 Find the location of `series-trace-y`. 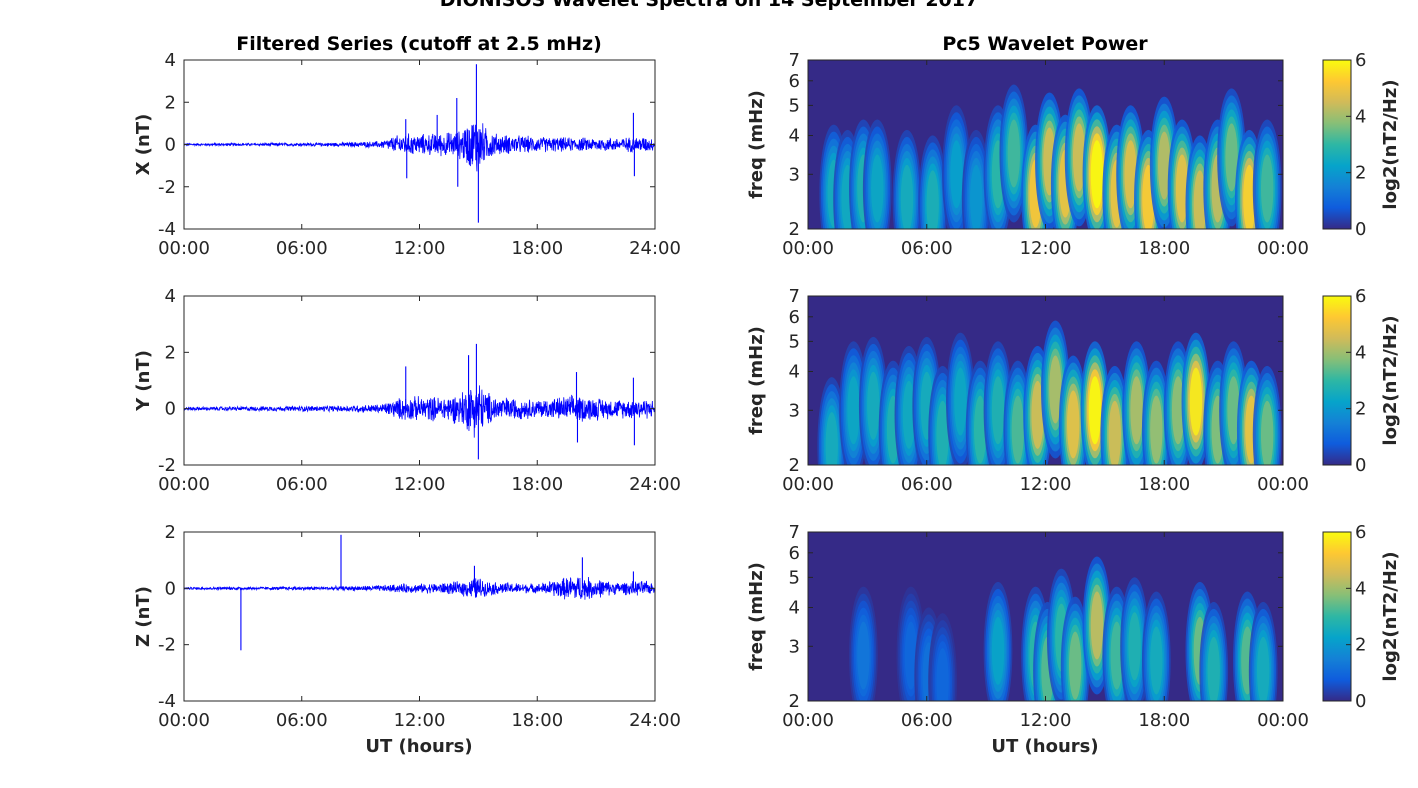

series-trace-y is located at coordinates (419, 411).